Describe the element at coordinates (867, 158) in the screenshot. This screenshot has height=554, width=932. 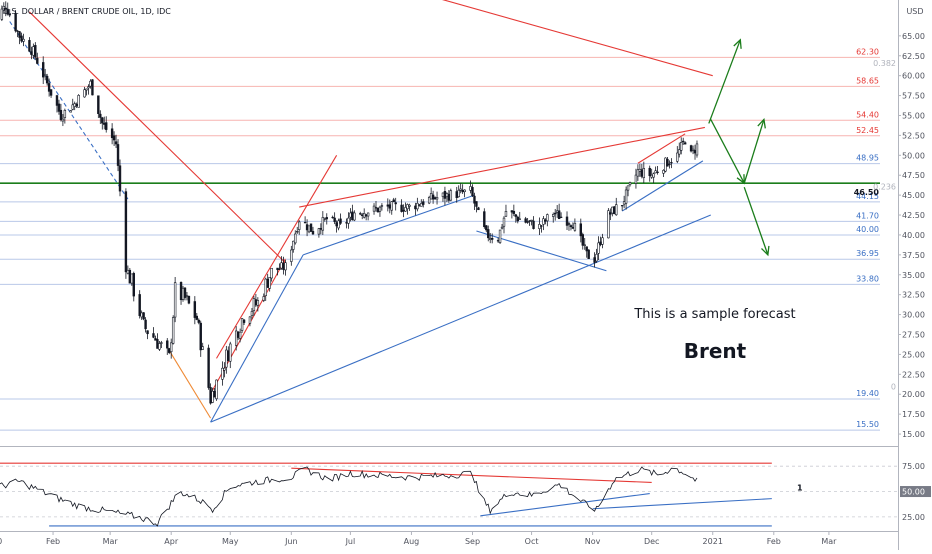
I see `level-value-label: 48.95` at that location.